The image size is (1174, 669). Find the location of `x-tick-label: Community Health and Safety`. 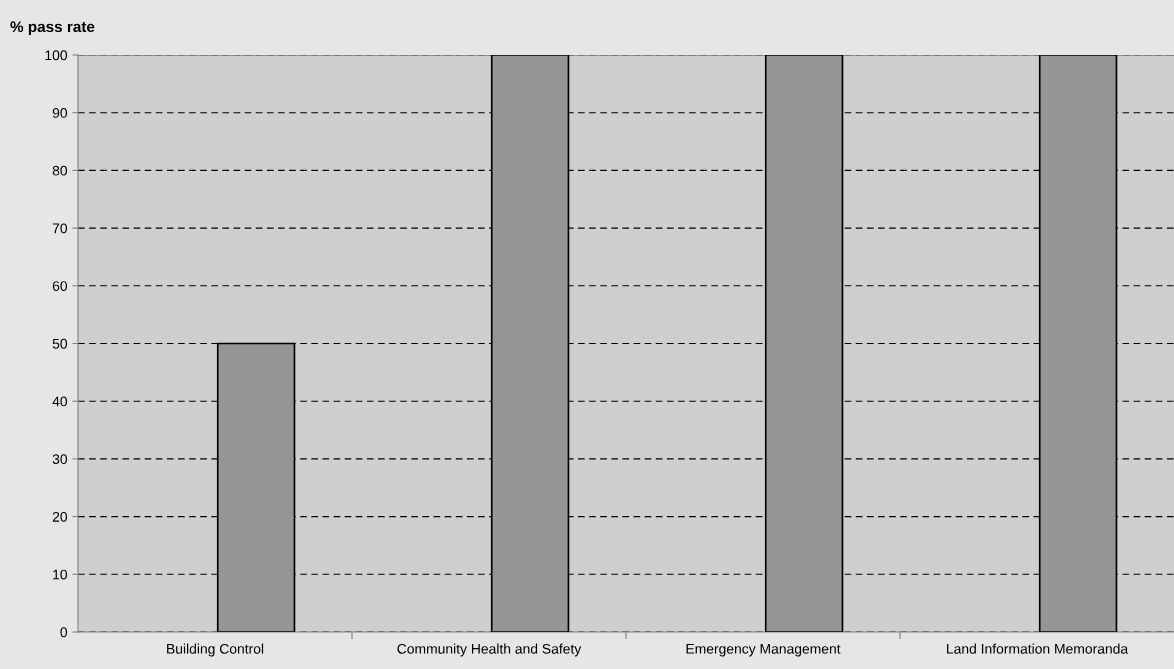

x-tick-label: Community Health and Safety is located at coordinates (489, 650).